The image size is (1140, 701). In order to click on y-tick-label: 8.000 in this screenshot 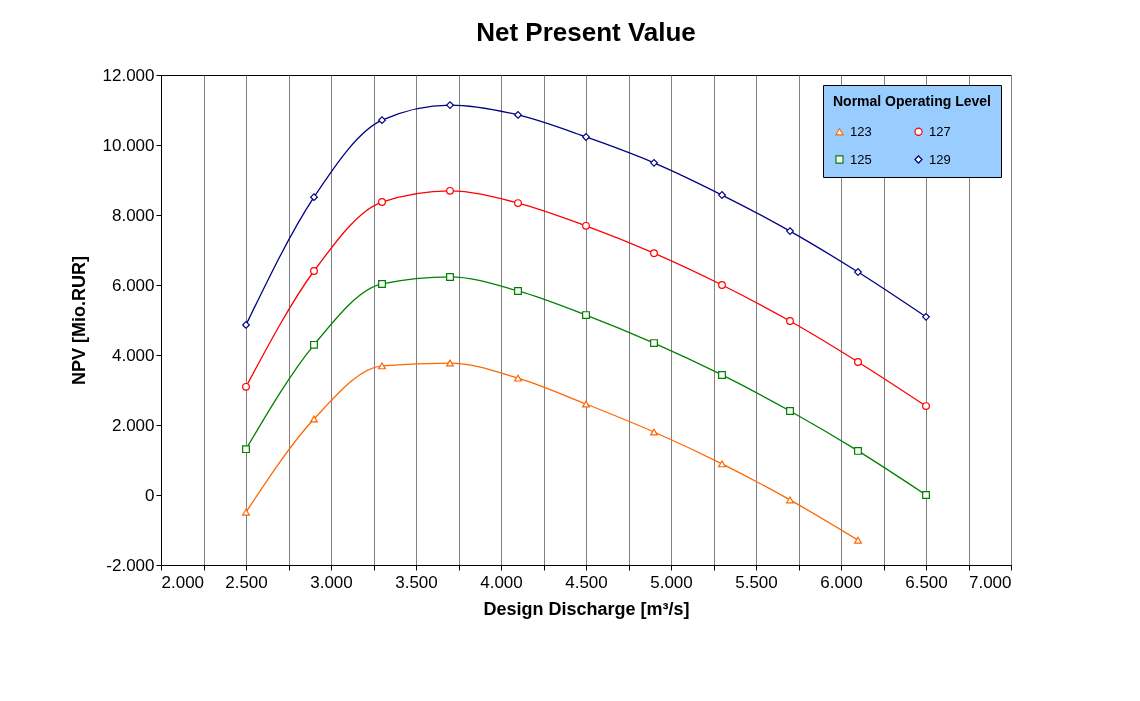, I will do `click(133, 215)`.